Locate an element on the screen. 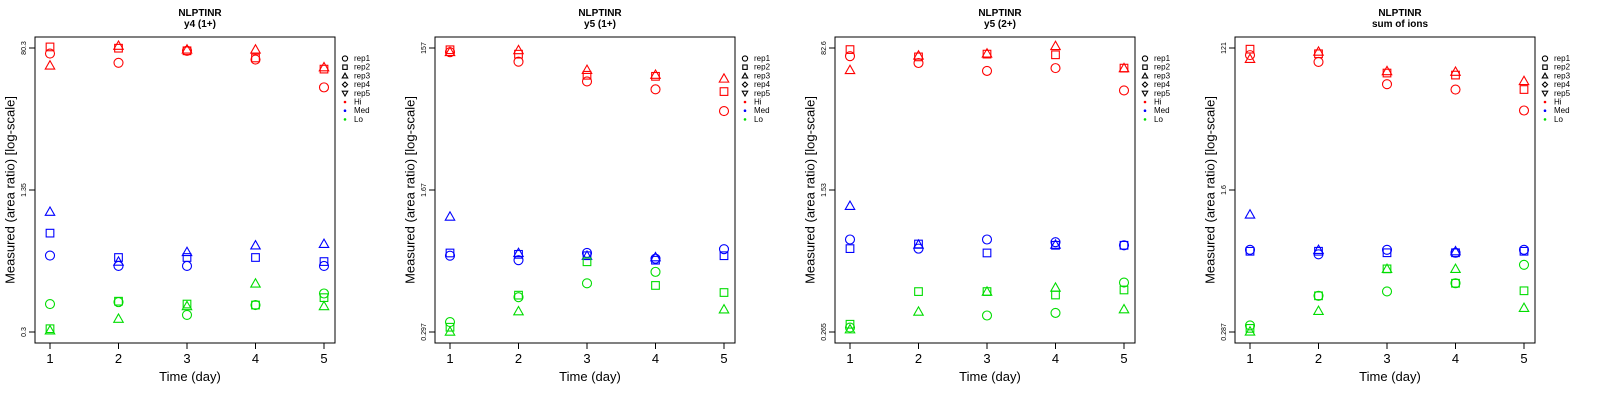 The image size is (1600, 400). chart-subtitle: y5 (1+) is located at coordinates (600, 24).